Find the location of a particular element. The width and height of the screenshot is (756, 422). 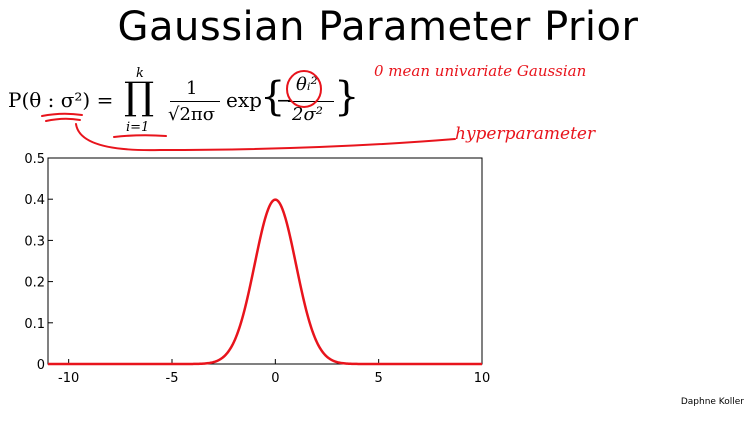

circle-theta is located at coordinates (304, 89).